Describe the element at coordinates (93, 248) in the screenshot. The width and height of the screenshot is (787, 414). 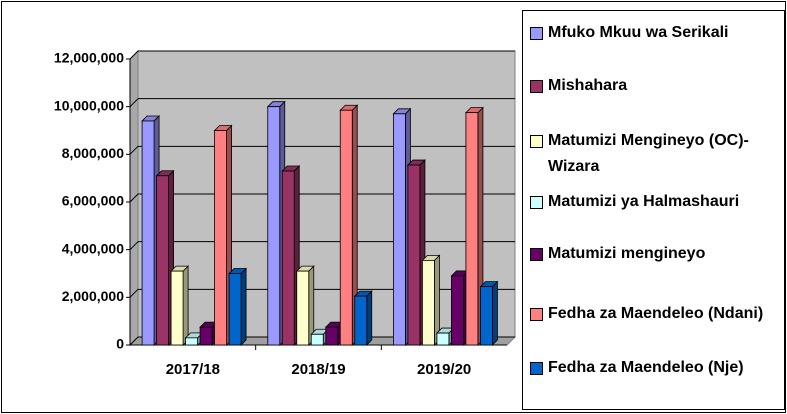
I see `y-tick-label: 4,000,000` at that location.